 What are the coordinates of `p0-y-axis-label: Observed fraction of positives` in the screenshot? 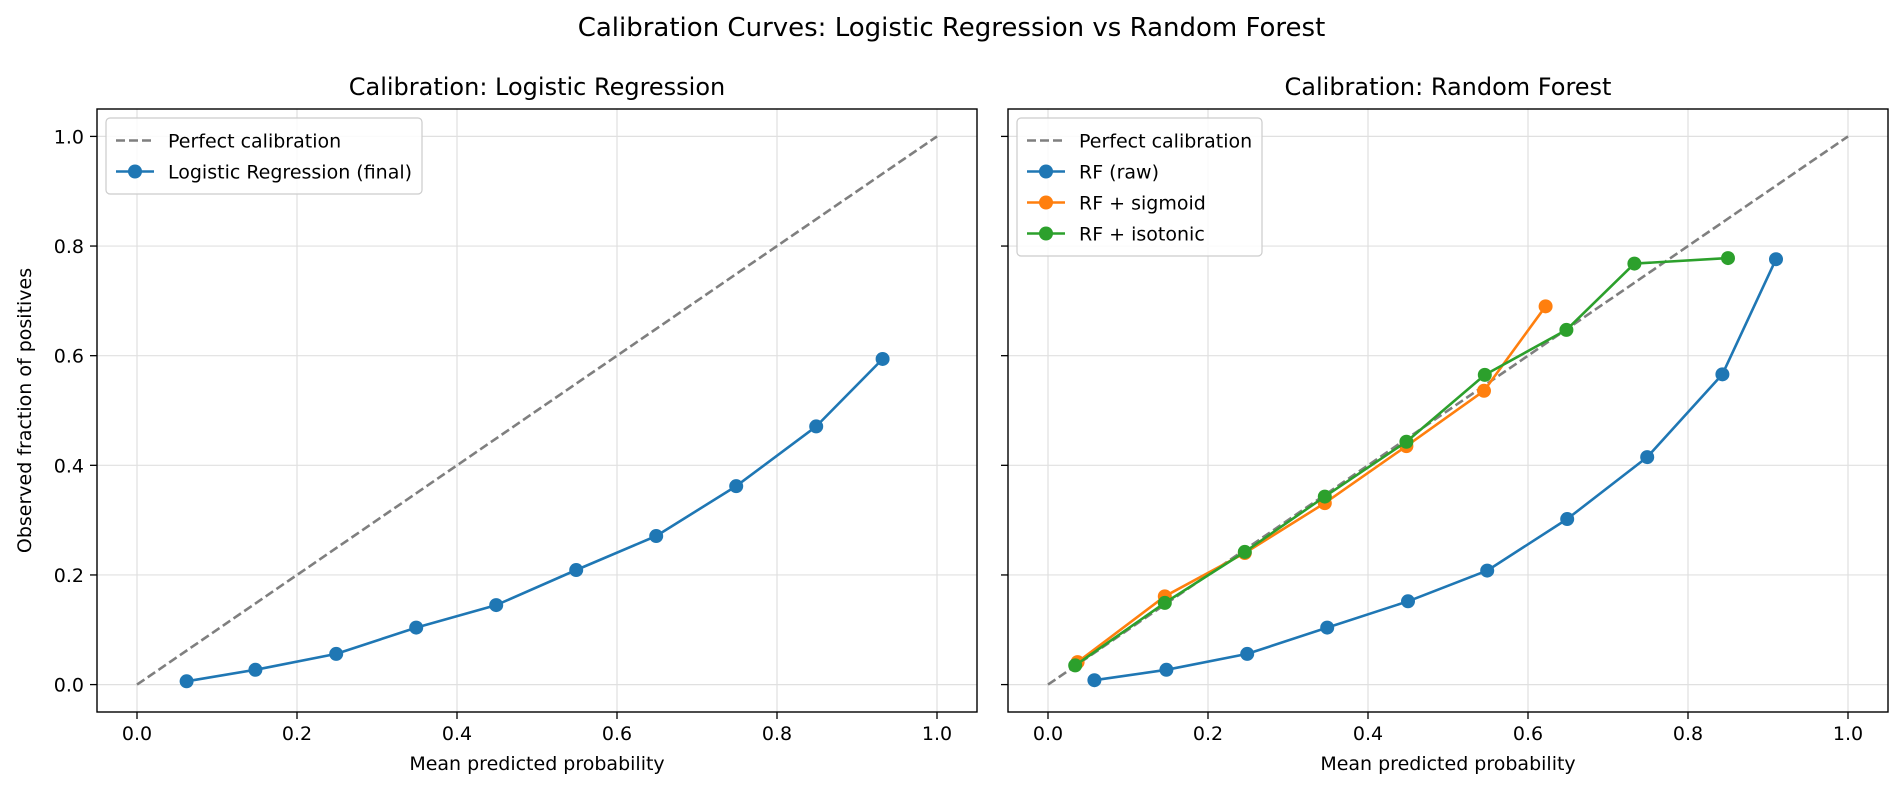 It's located at (25, 410).